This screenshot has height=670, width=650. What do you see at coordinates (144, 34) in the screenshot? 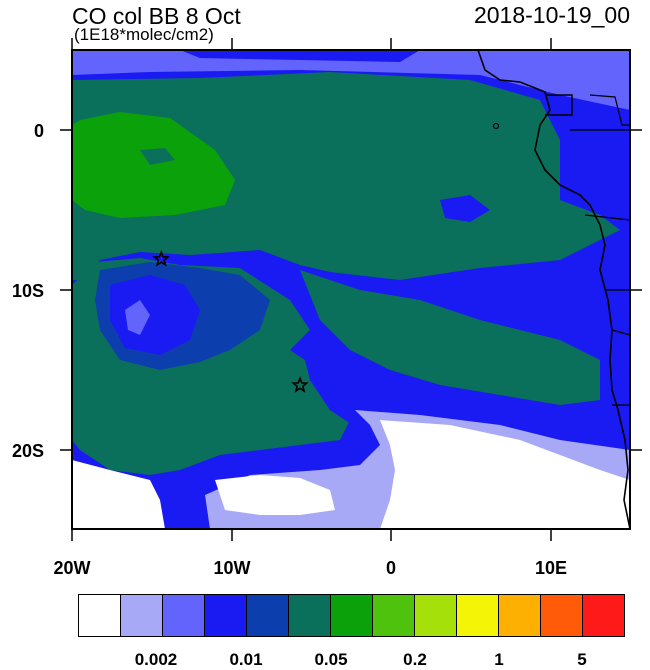
I see `units-label: (1E18*molec/cm2)` at bounding box center [144, 34].